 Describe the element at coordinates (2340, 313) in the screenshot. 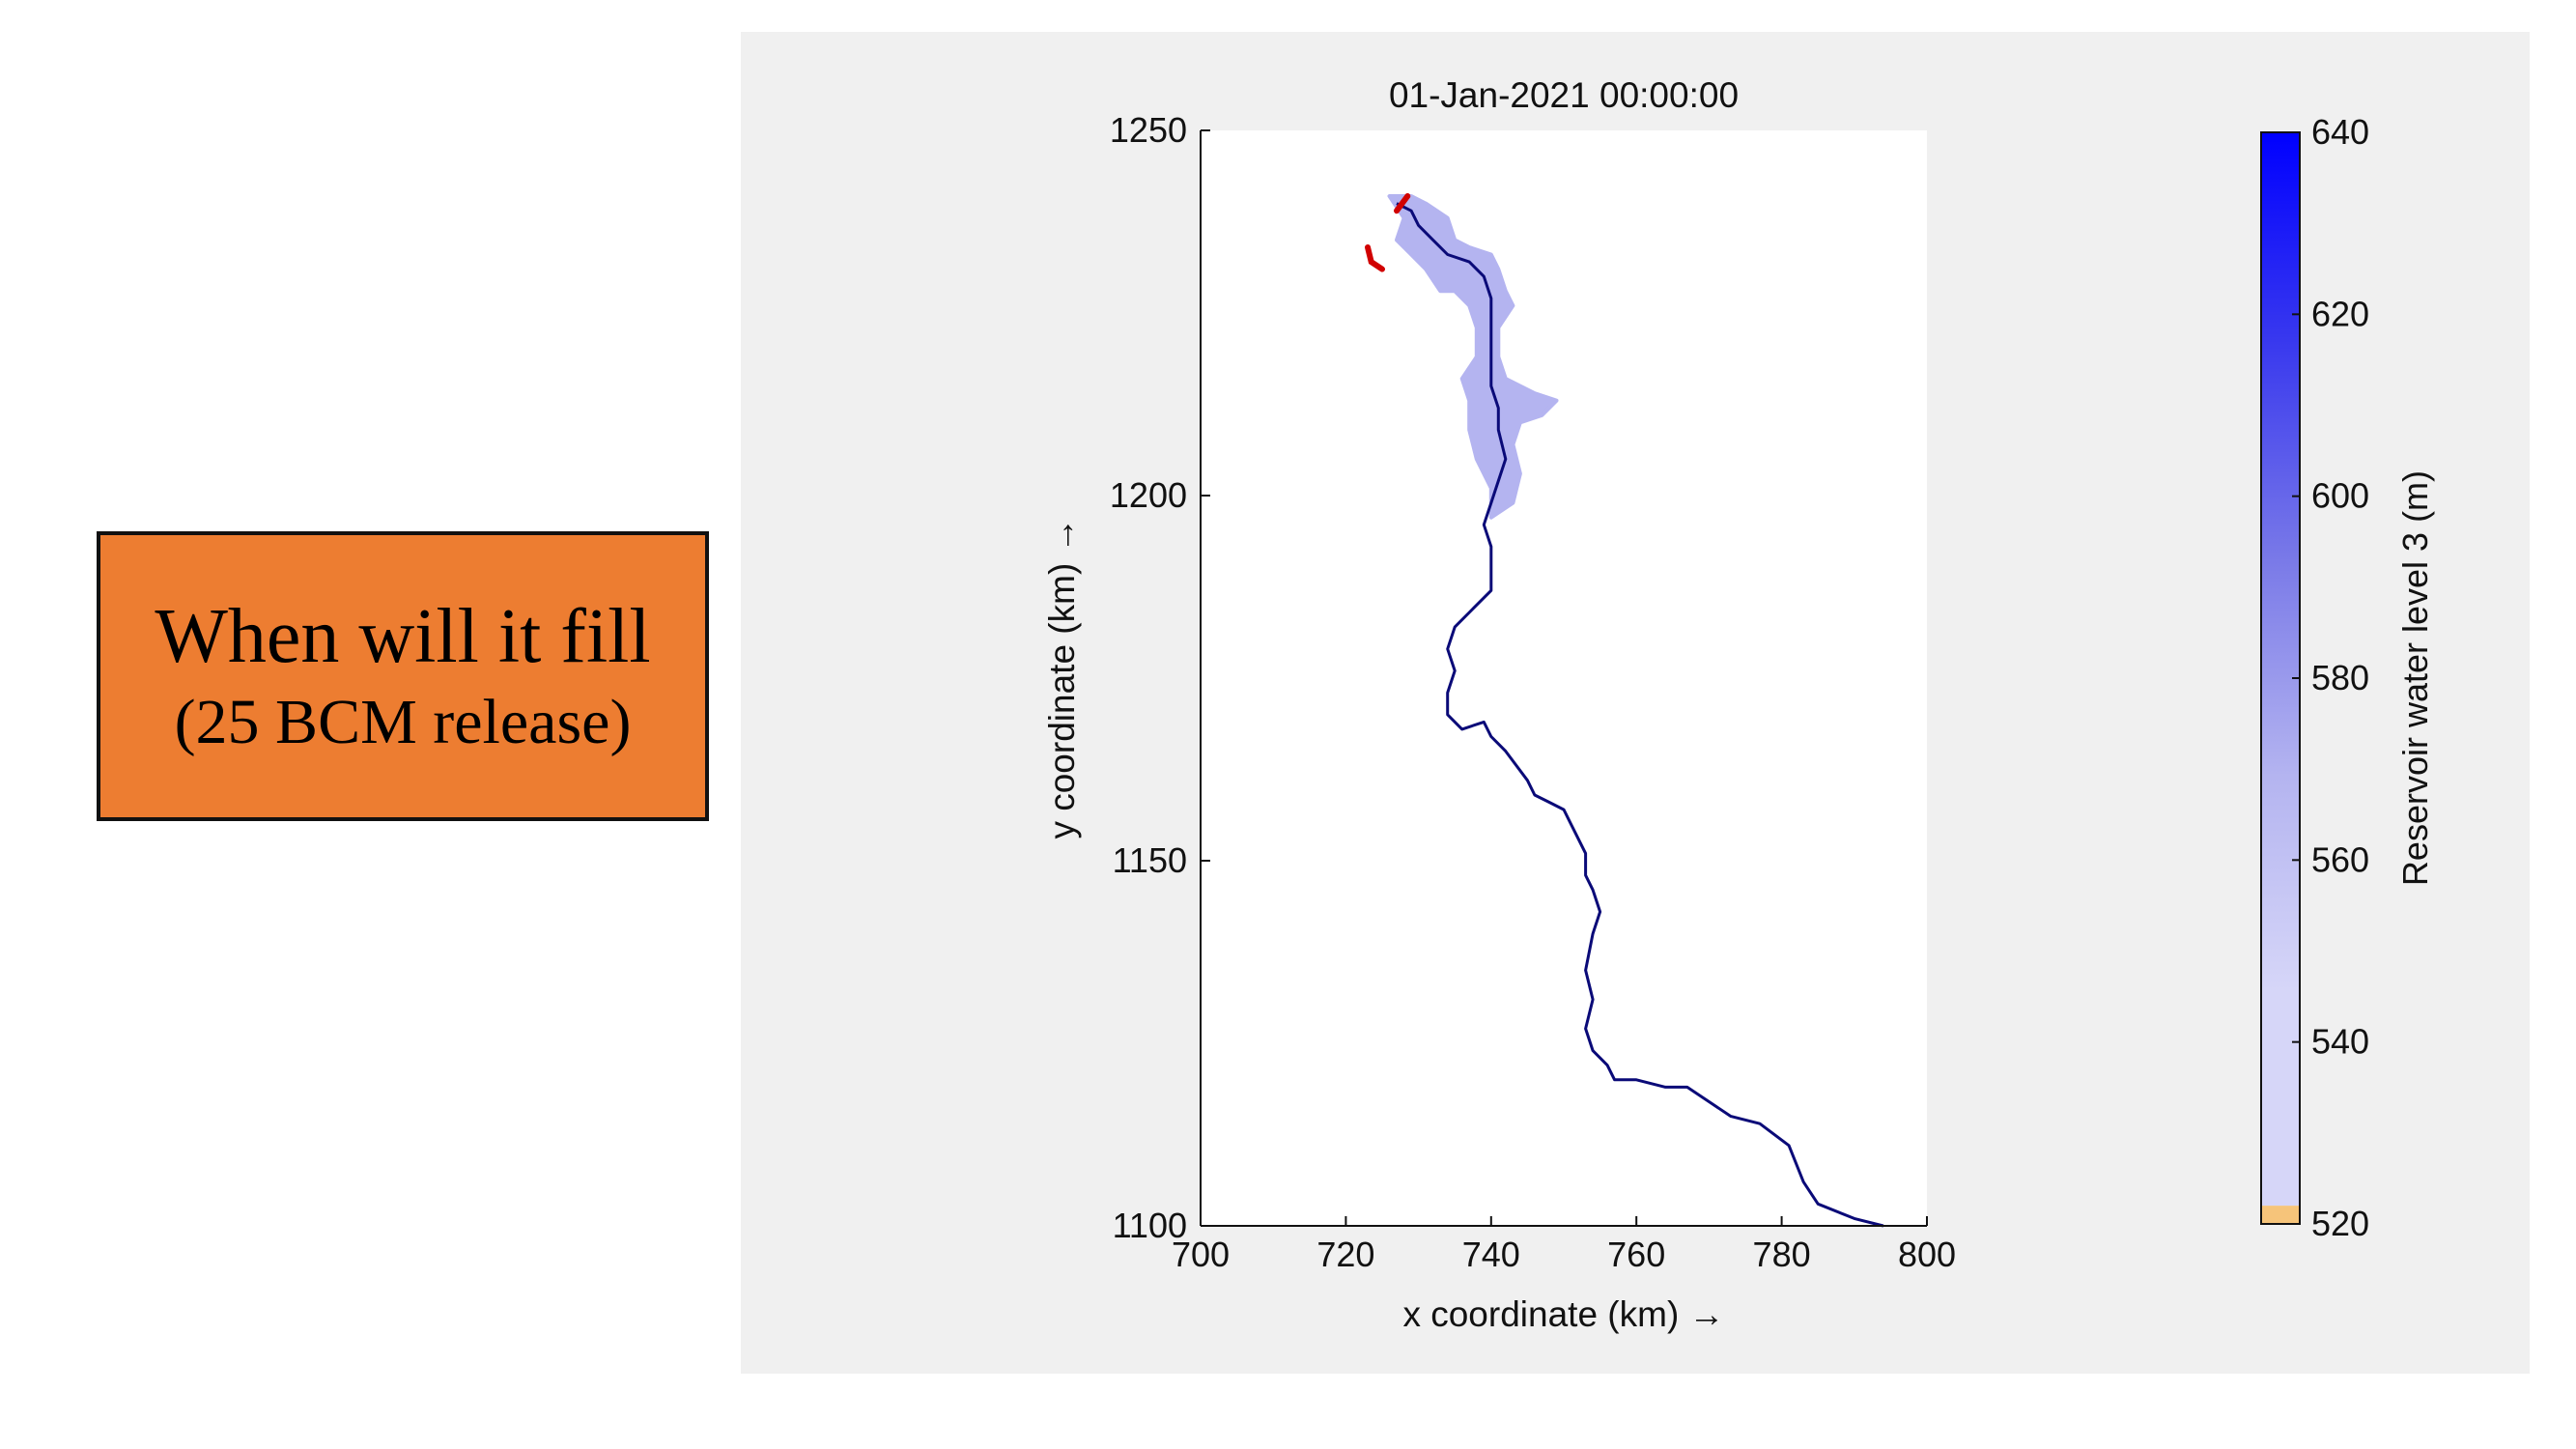

I see `colorbar-tick-label: 620` at that location.